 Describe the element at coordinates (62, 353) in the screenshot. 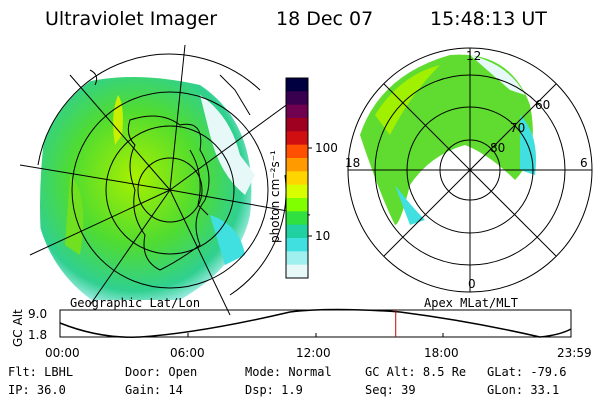

I see `alt-xtick-0000: 00:00` at that location.